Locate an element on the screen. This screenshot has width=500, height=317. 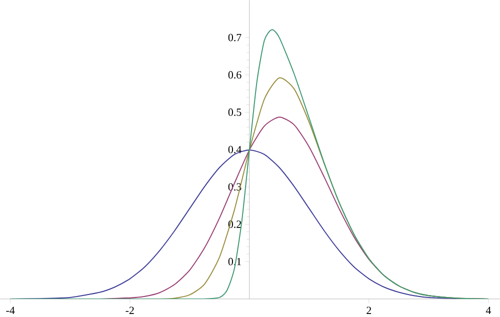
x-tick-label: -2 is located at coordinates (130, 310).